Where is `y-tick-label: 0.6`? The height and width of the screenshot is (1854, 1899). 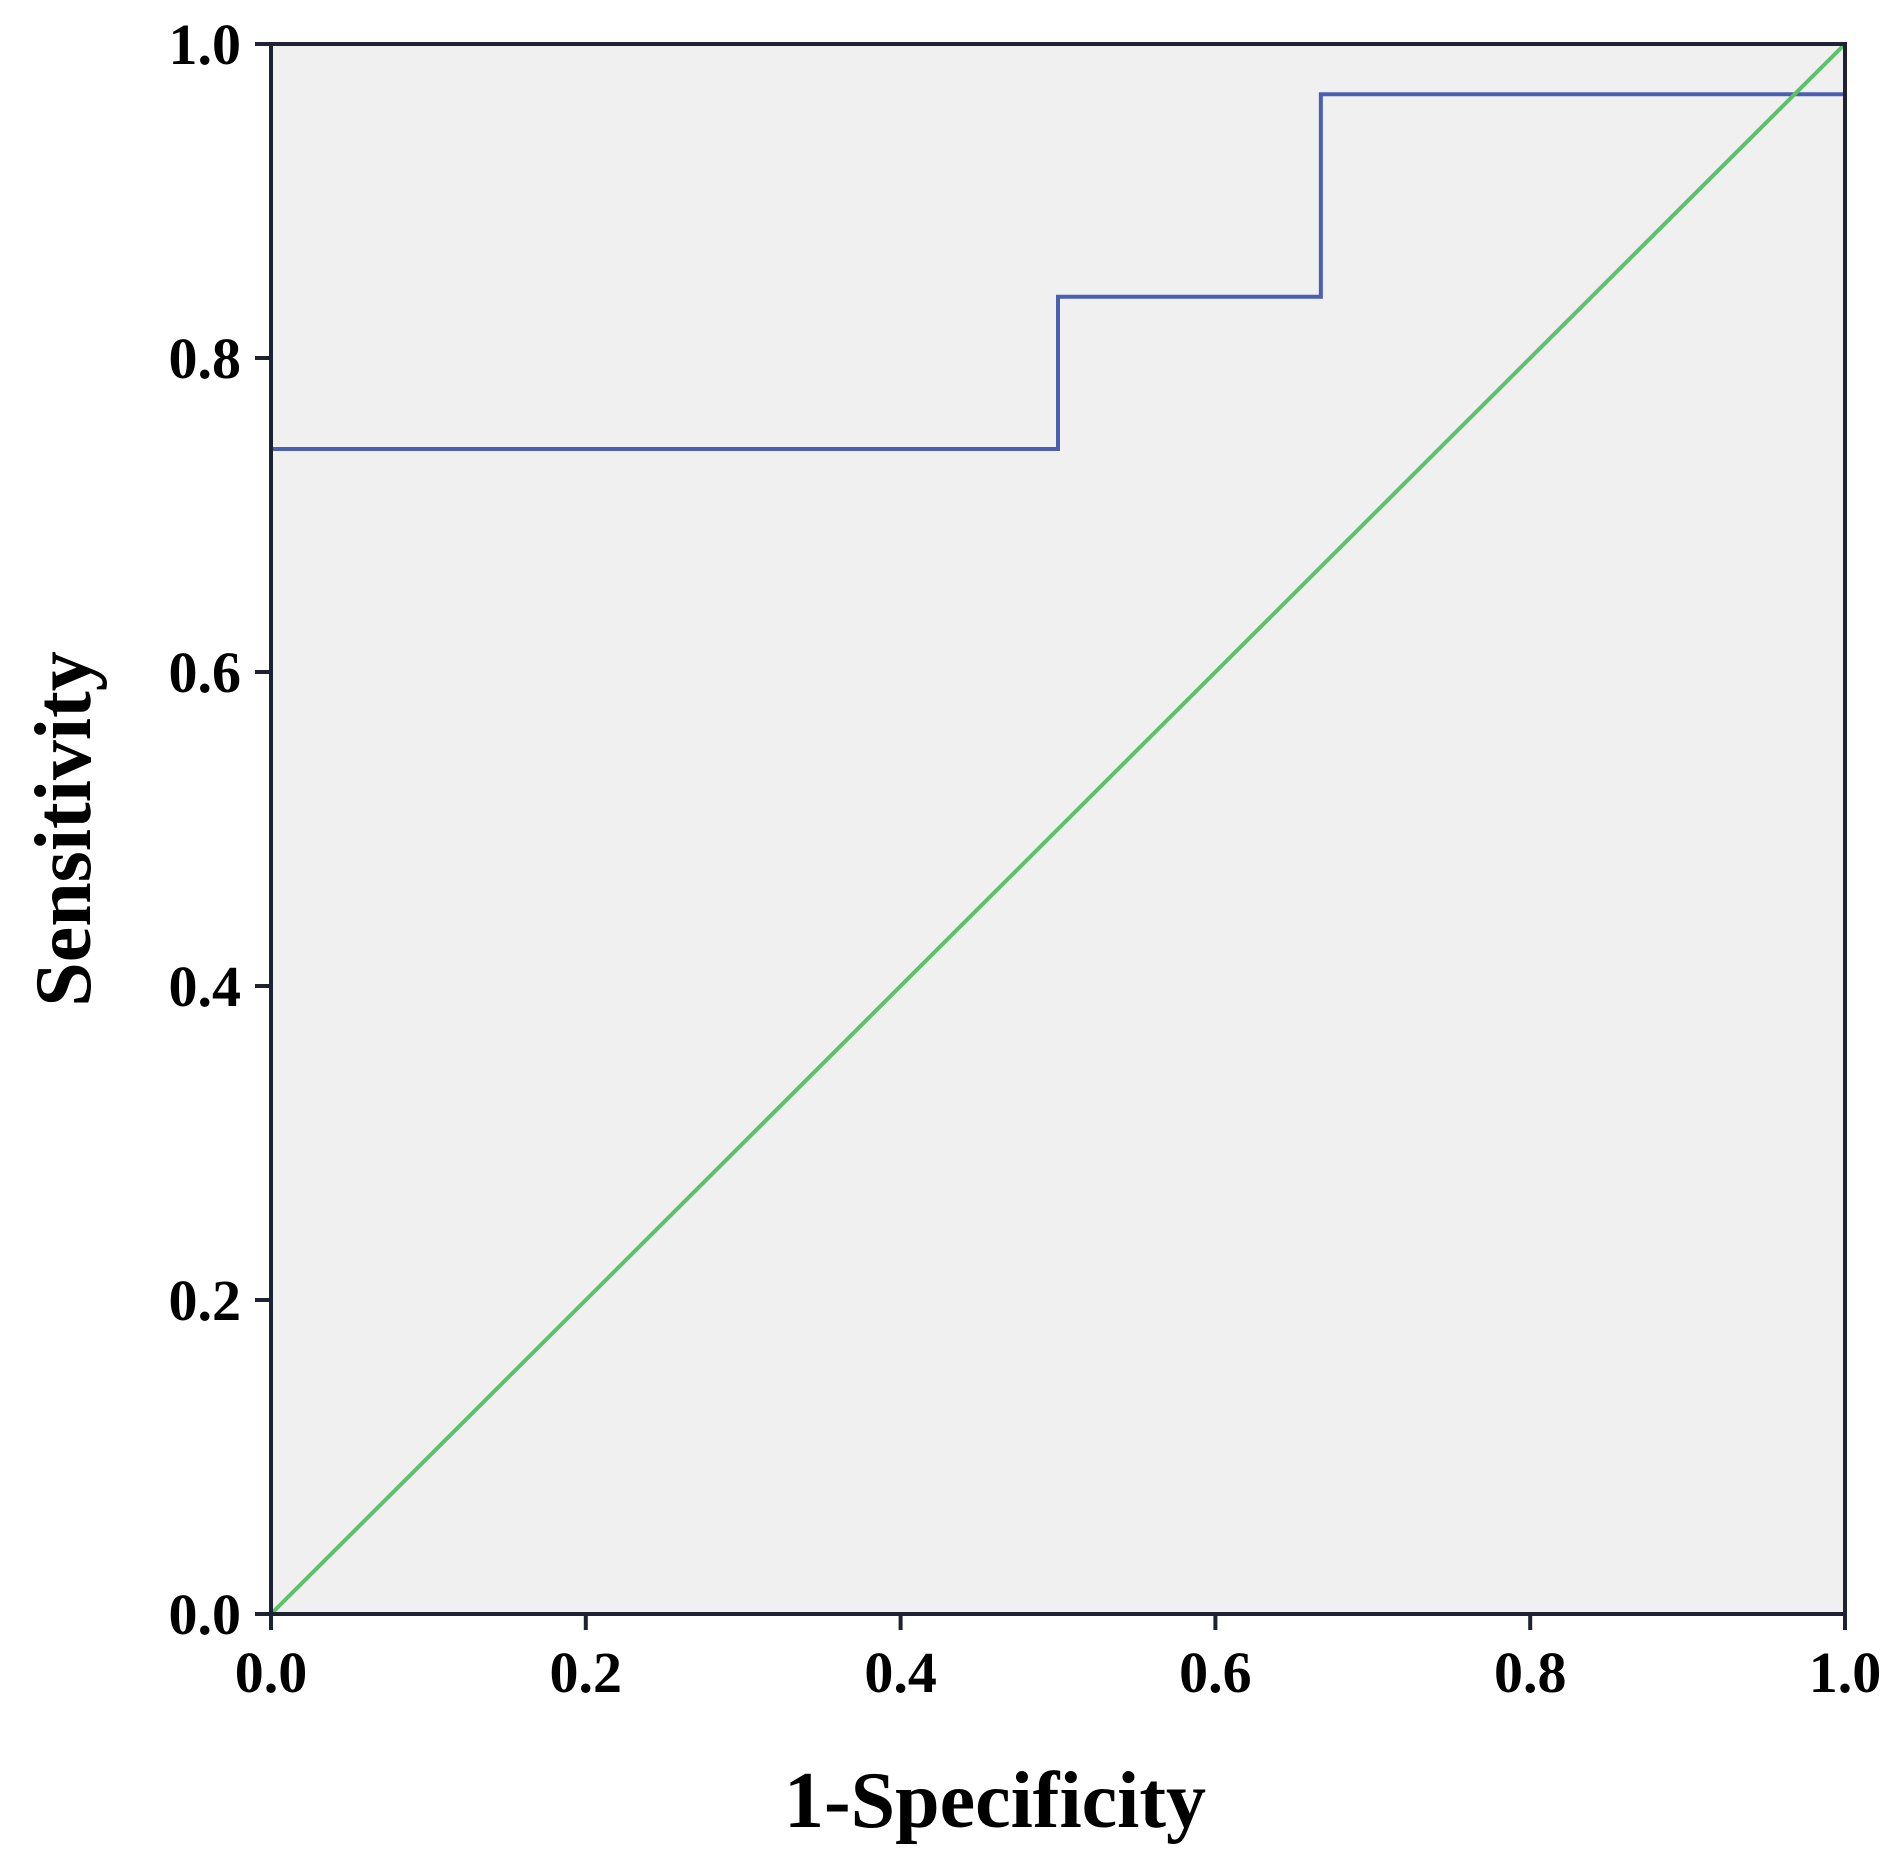
y-tick-label: 0.6 is located at coordinates (205, 672).